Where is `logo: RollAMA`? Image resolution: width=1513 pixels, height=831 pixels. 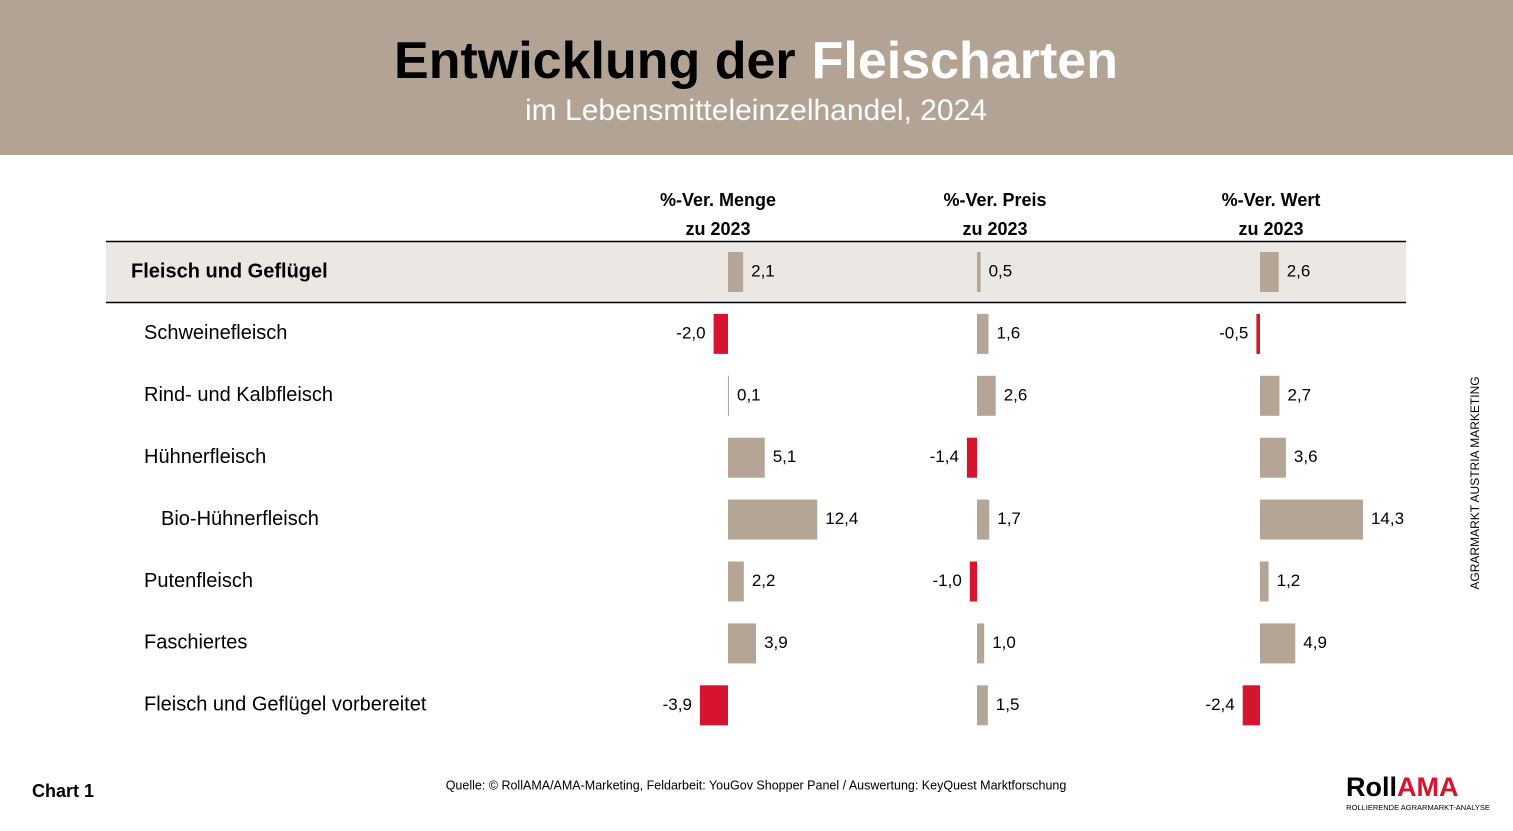 logo: RollAMA is located at coordinates (1402, 787).